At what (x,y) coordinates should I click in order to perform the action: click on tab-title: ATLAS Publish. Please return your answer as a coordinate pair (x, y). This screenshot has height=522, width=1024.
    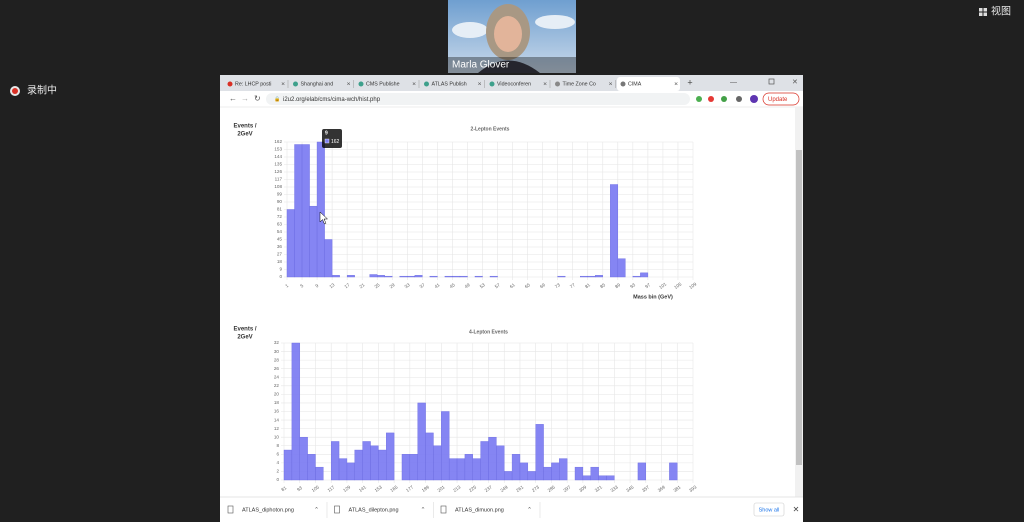
    Looking at the image, I should click on (449, 84).